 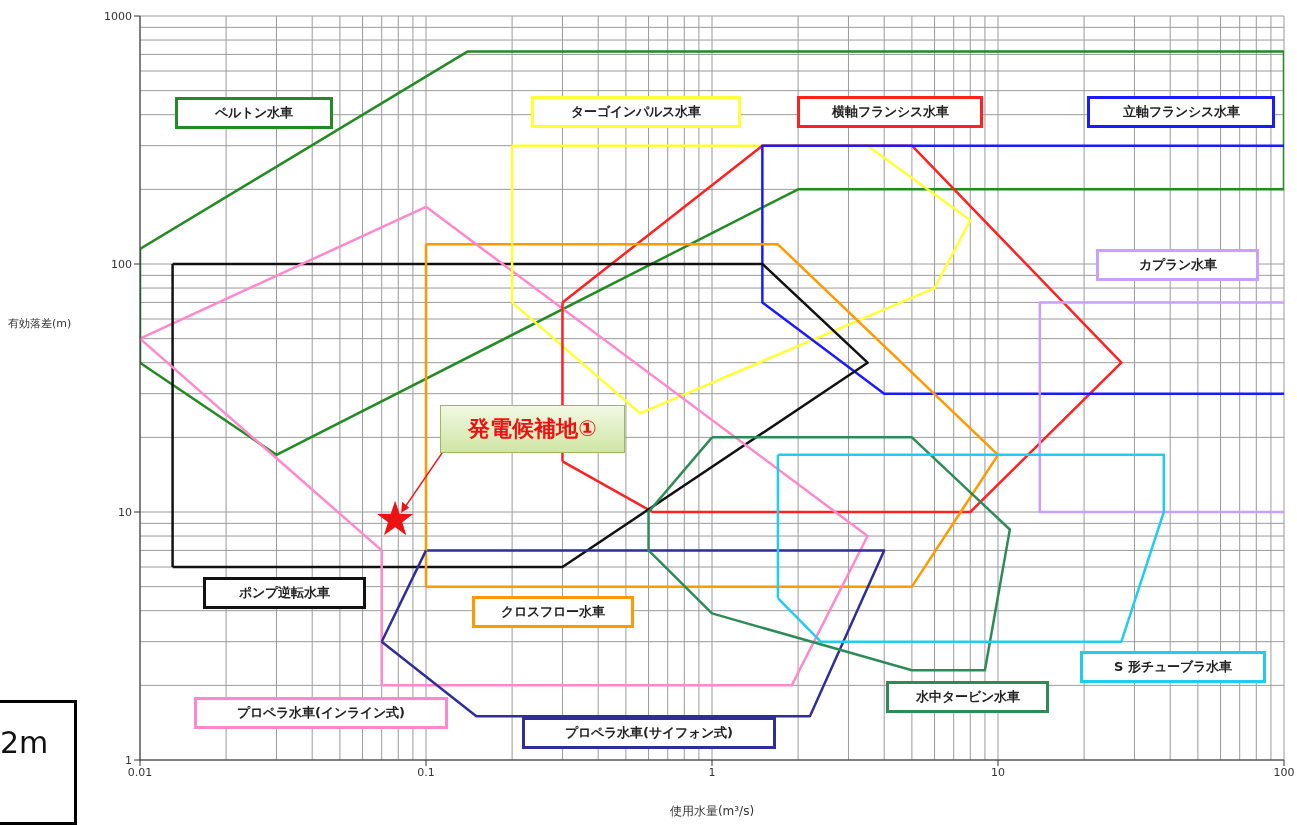 I want to click on label-box: プロペラ水車(サイフォン式), so click(x=649, y=733).